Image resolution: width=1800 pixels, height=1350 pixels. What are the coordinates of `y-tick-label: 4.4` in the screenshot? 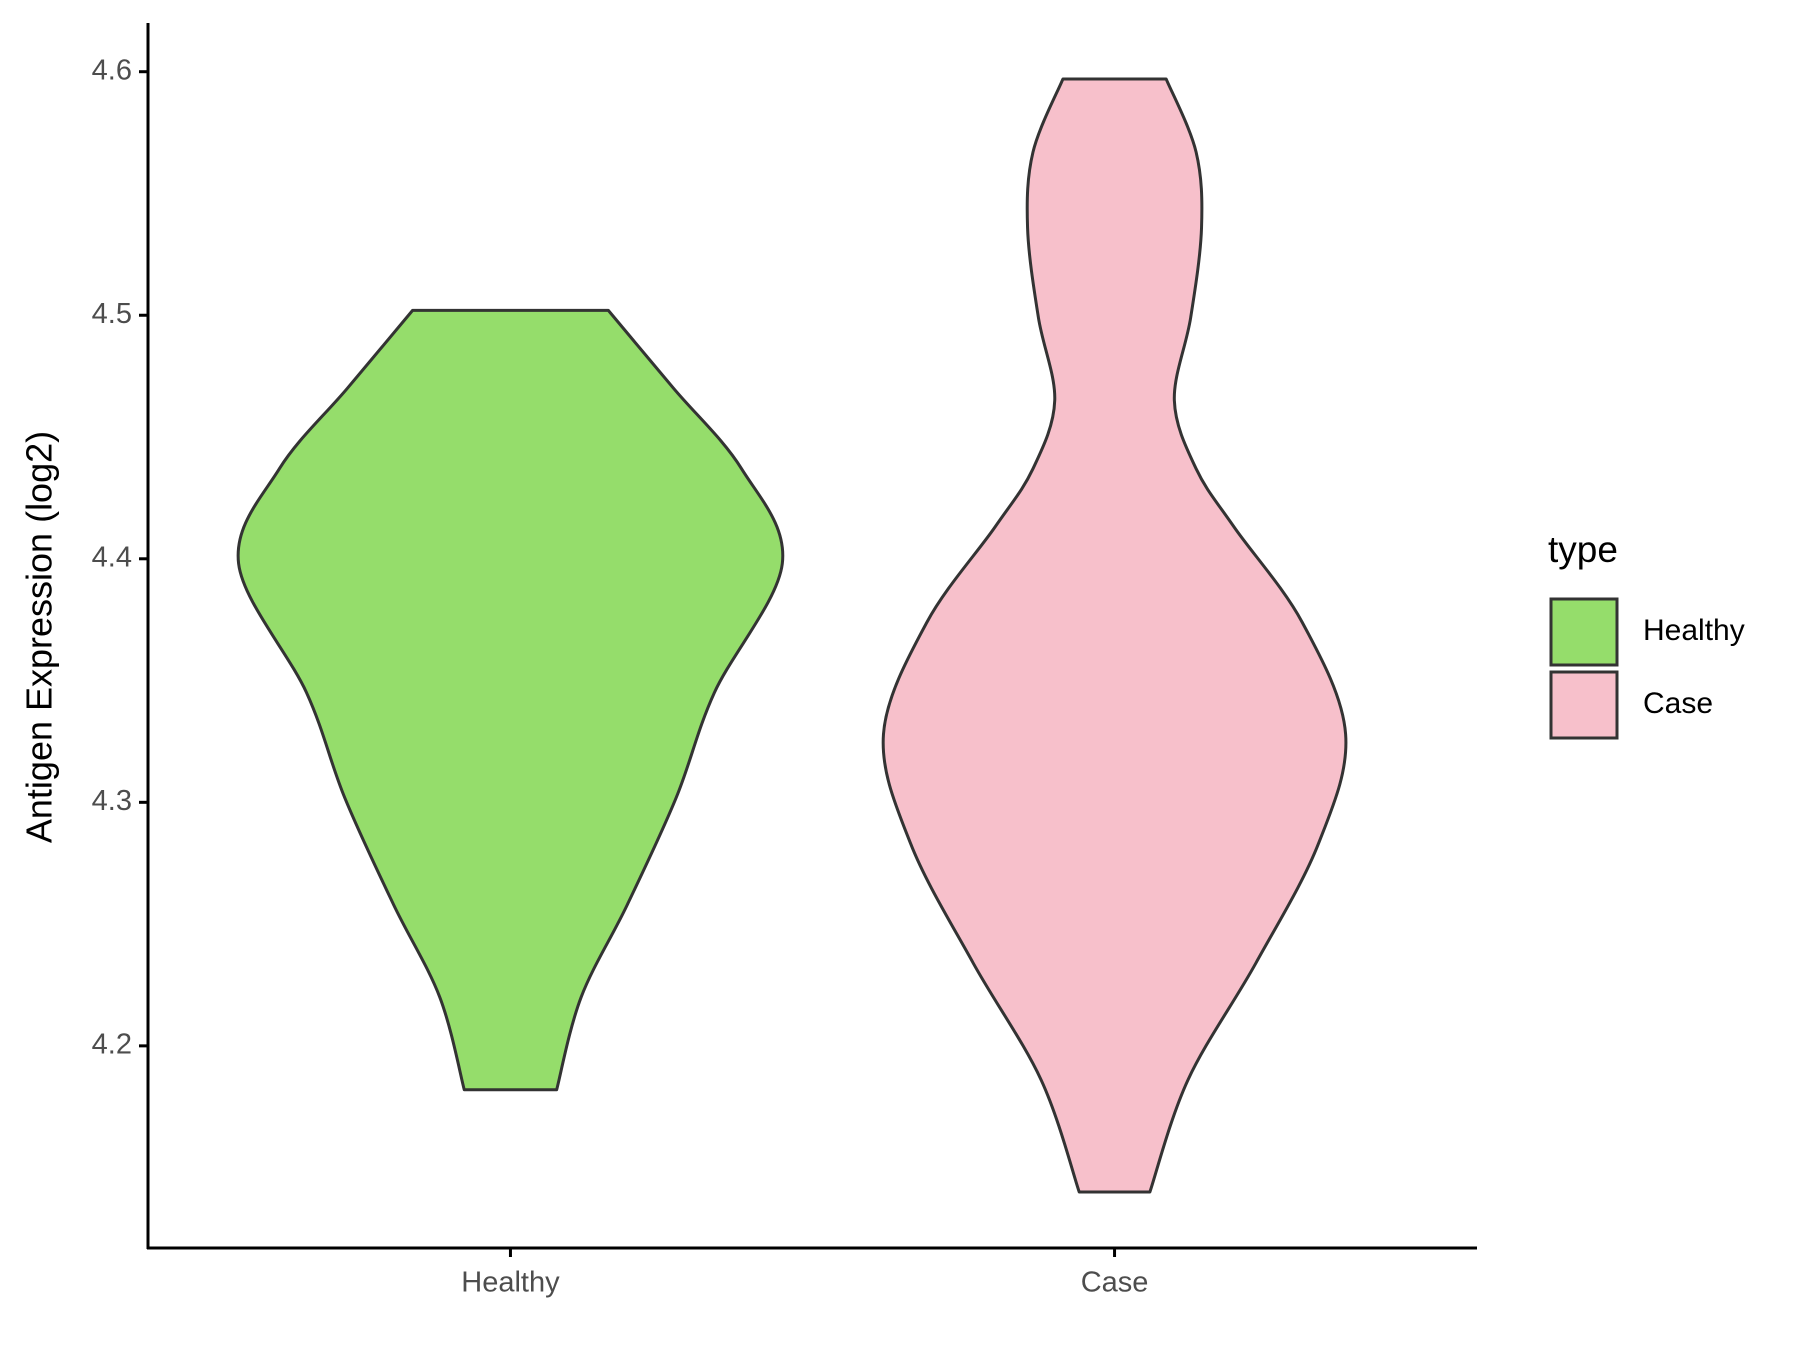 It's located at (112, 557).